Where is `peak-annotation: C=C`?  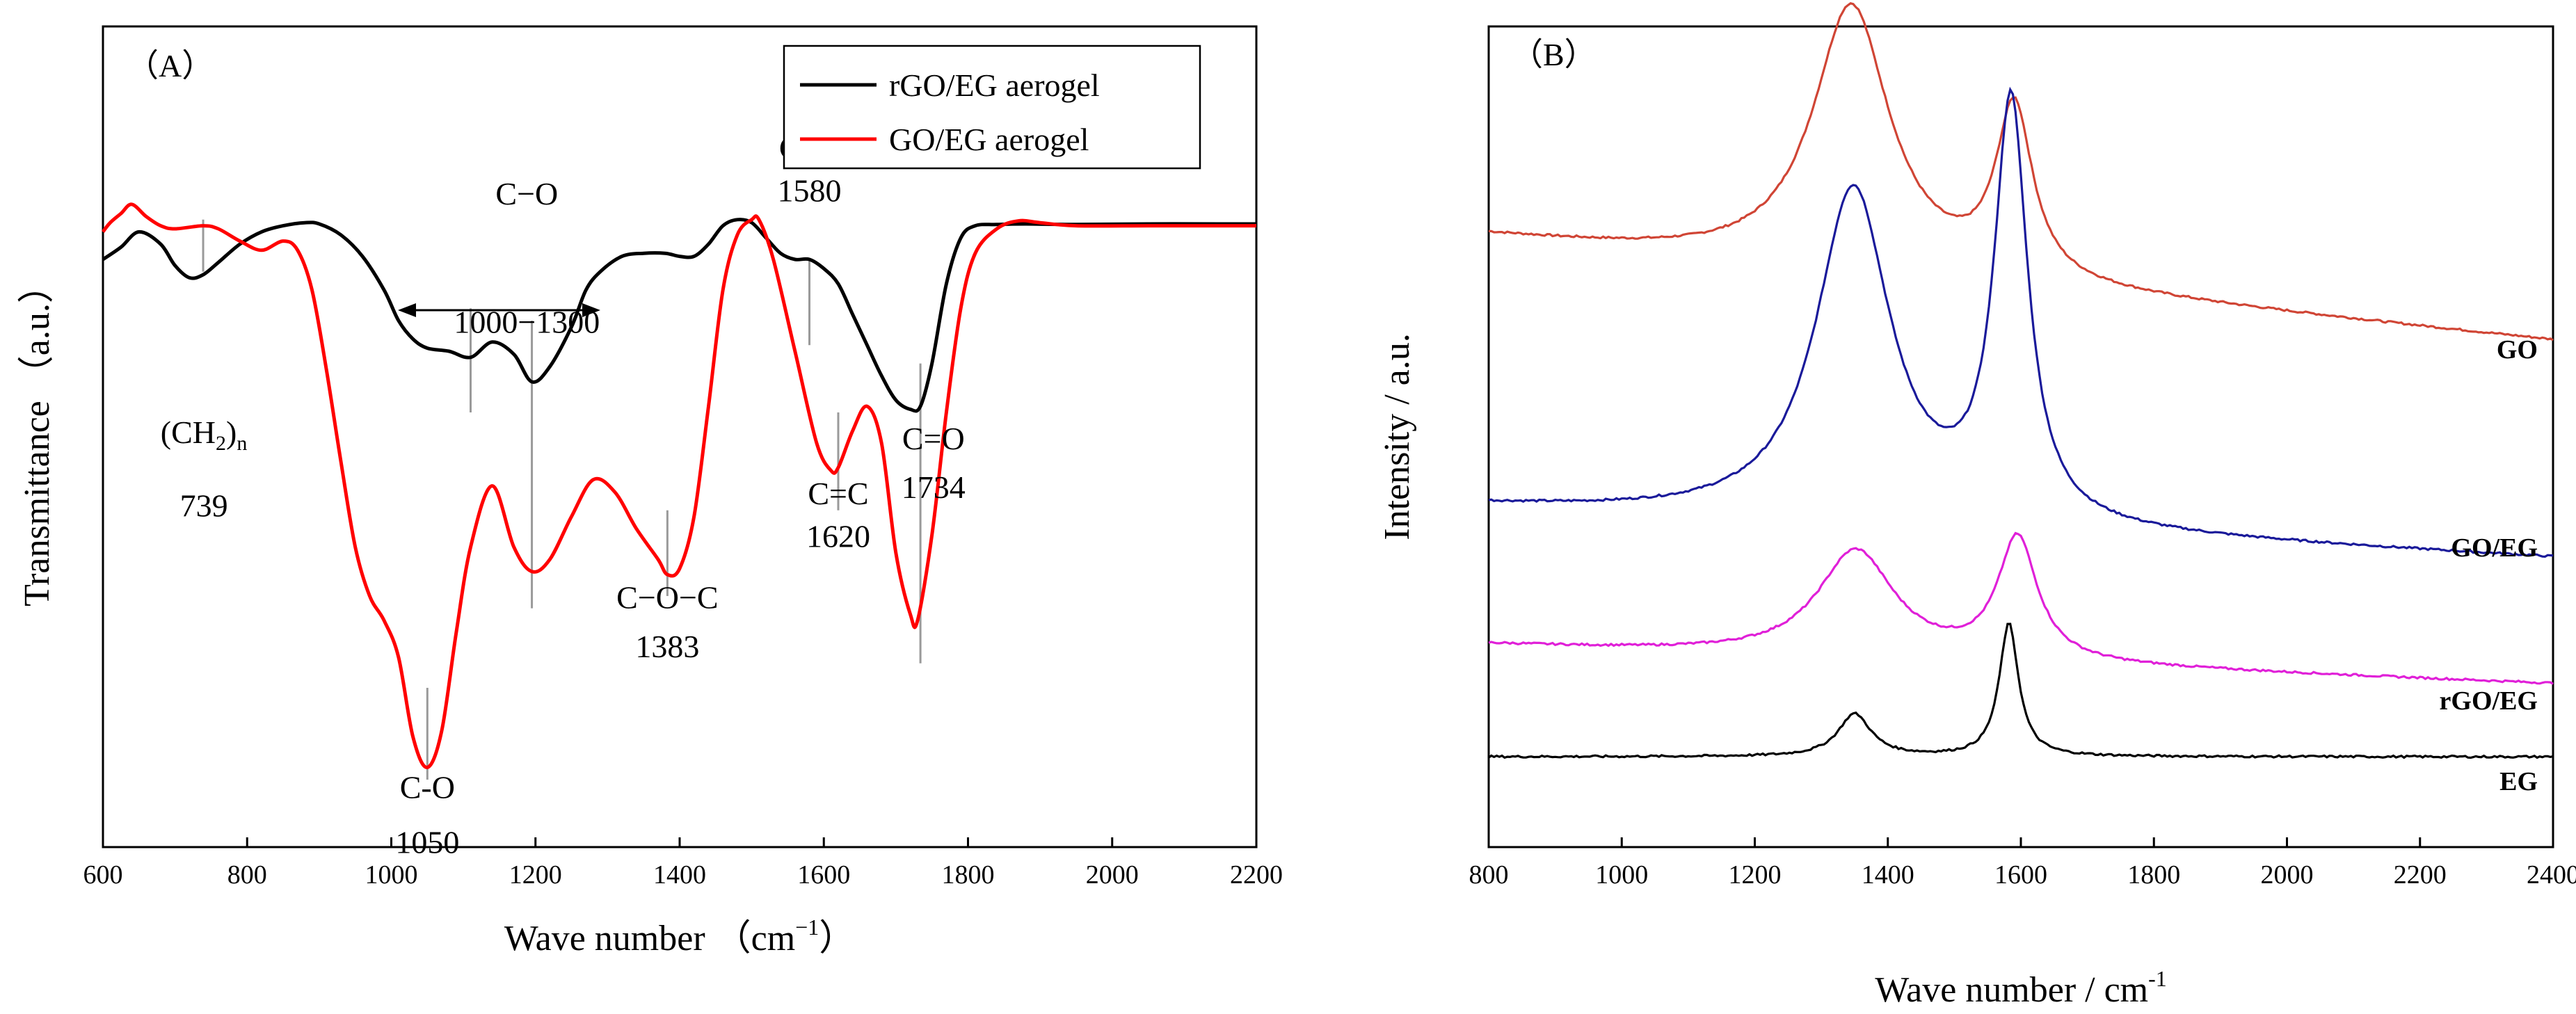
peak-annotation: C=C is located at coordinates (838, 494).